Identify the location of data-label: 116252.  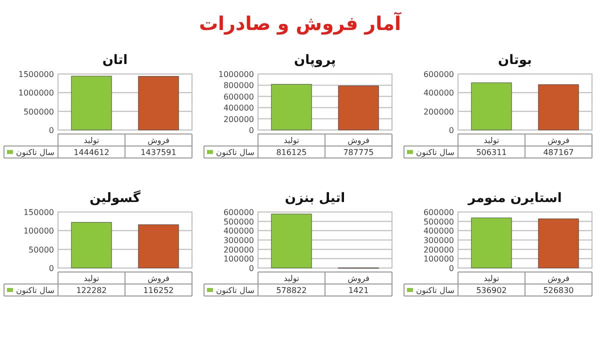
(158, 290).